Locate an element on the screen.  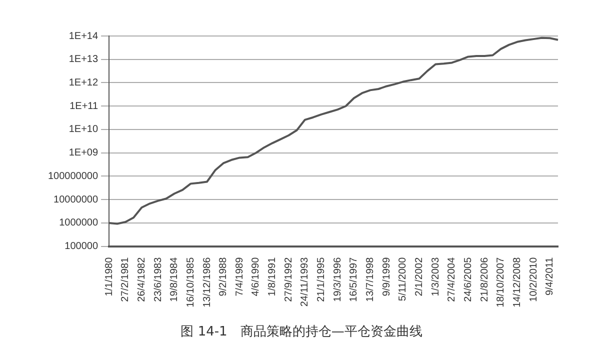
y-tick-label: 100000 is located at coordinates (81, 246).